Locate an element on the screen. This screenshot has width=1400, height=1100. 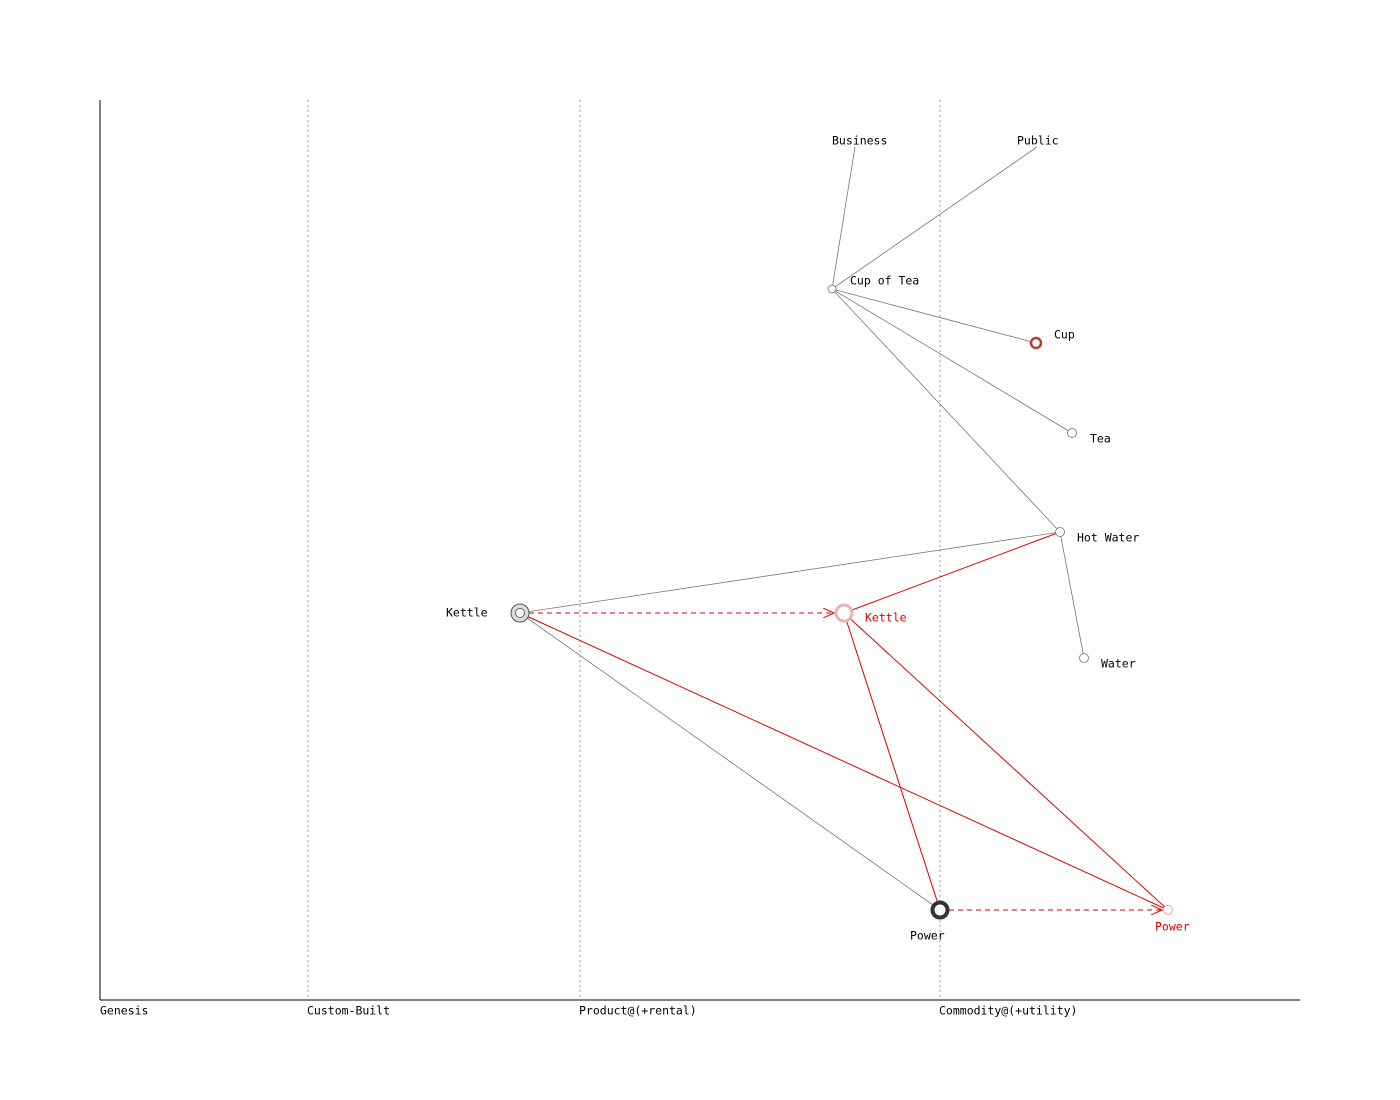
axis-label: Commodity@(+utility) is located at coordinates (1008, 1011).